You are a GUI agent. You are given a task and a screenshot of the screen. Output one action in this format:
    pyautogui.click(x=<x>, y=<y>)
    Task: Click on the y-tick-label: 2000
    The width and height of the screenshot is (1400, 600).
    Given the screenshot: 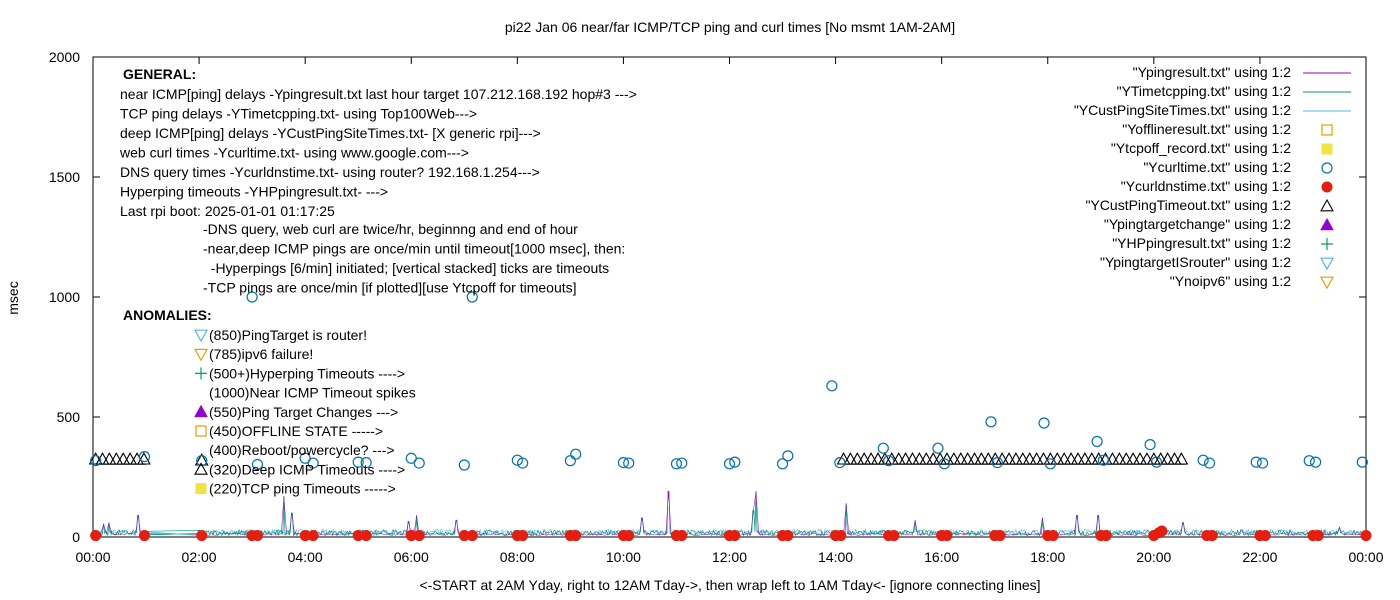 What is the action you would take?
    pyautogui.click(x=64, y=57)
    